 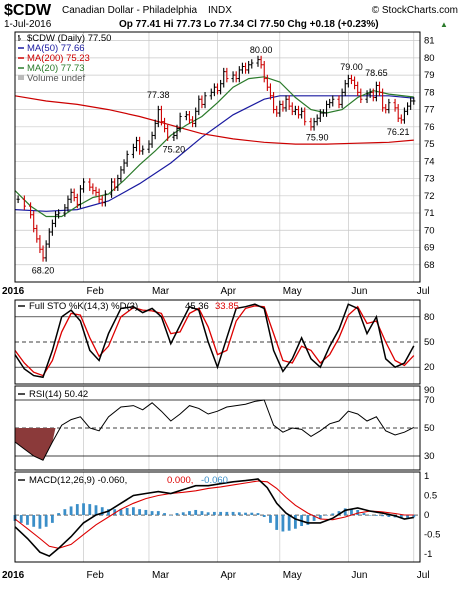 What do you see at coordinates (429, 144) in the screenshot?
I see `price-tick-label: 75` at bounding box center [429, 144].